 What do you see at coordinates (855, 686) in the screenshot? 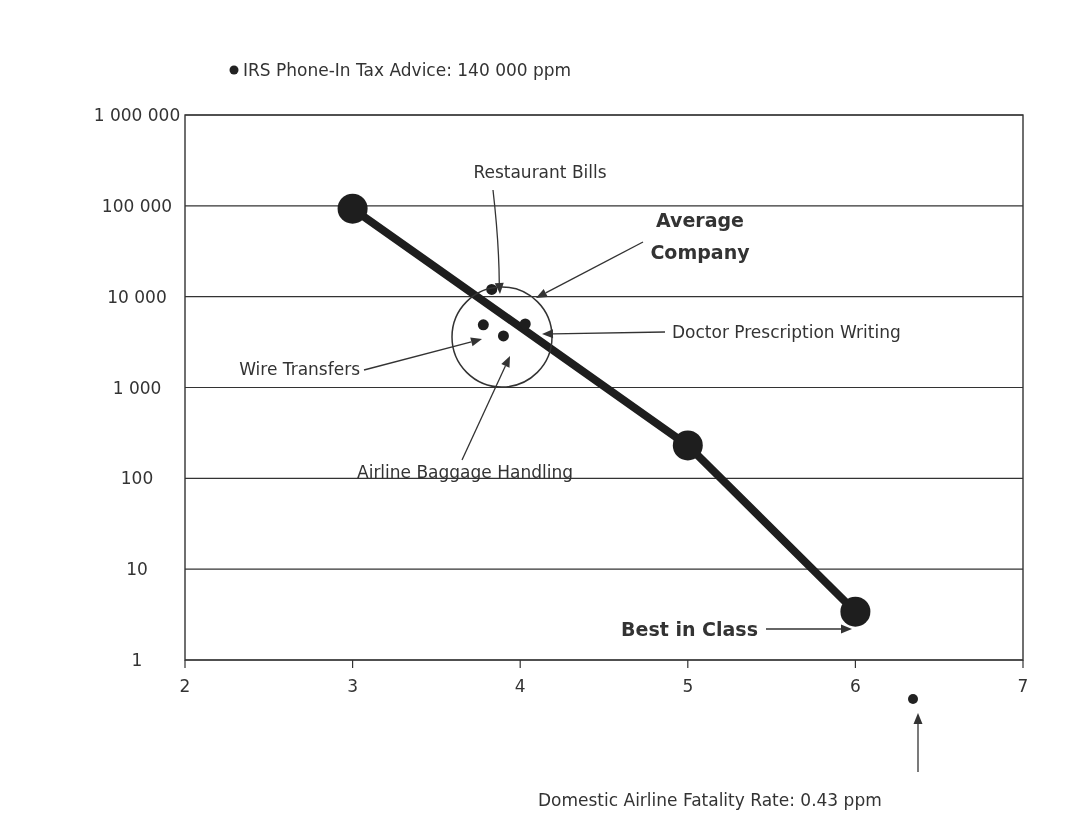
I see `x-tick-label: 6` at bounding box center [855, 686].